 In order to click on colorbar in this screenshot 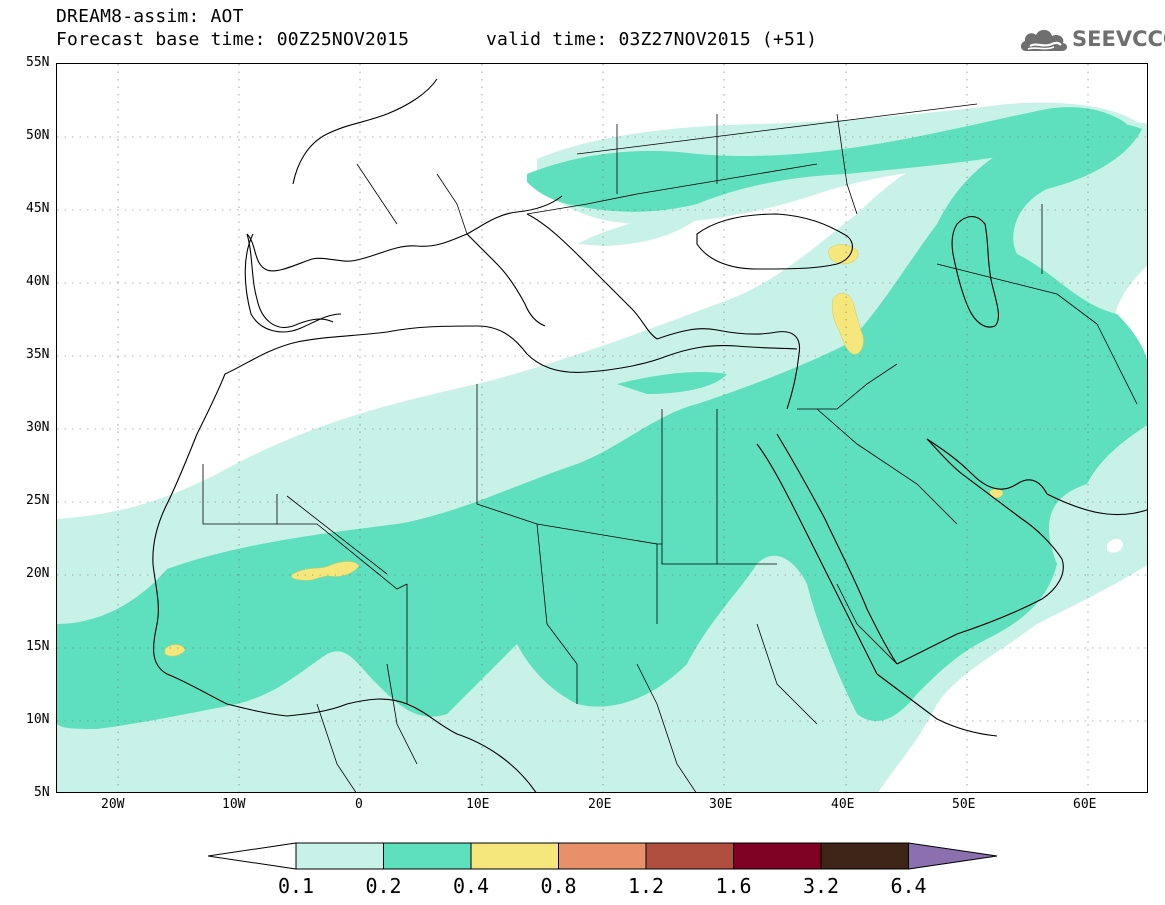, I will do `click(603, 856)`.